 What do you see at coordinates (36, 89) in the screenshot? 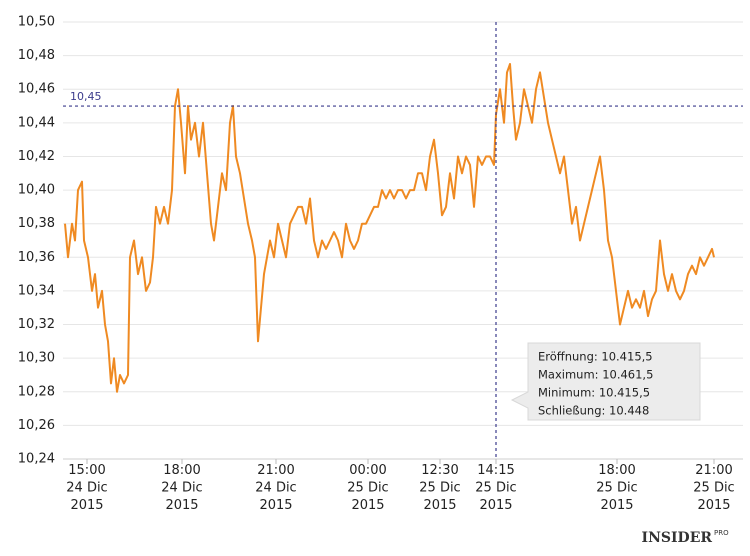
I see `y-tick-label: 10,46` at bounding box center [36, 89].